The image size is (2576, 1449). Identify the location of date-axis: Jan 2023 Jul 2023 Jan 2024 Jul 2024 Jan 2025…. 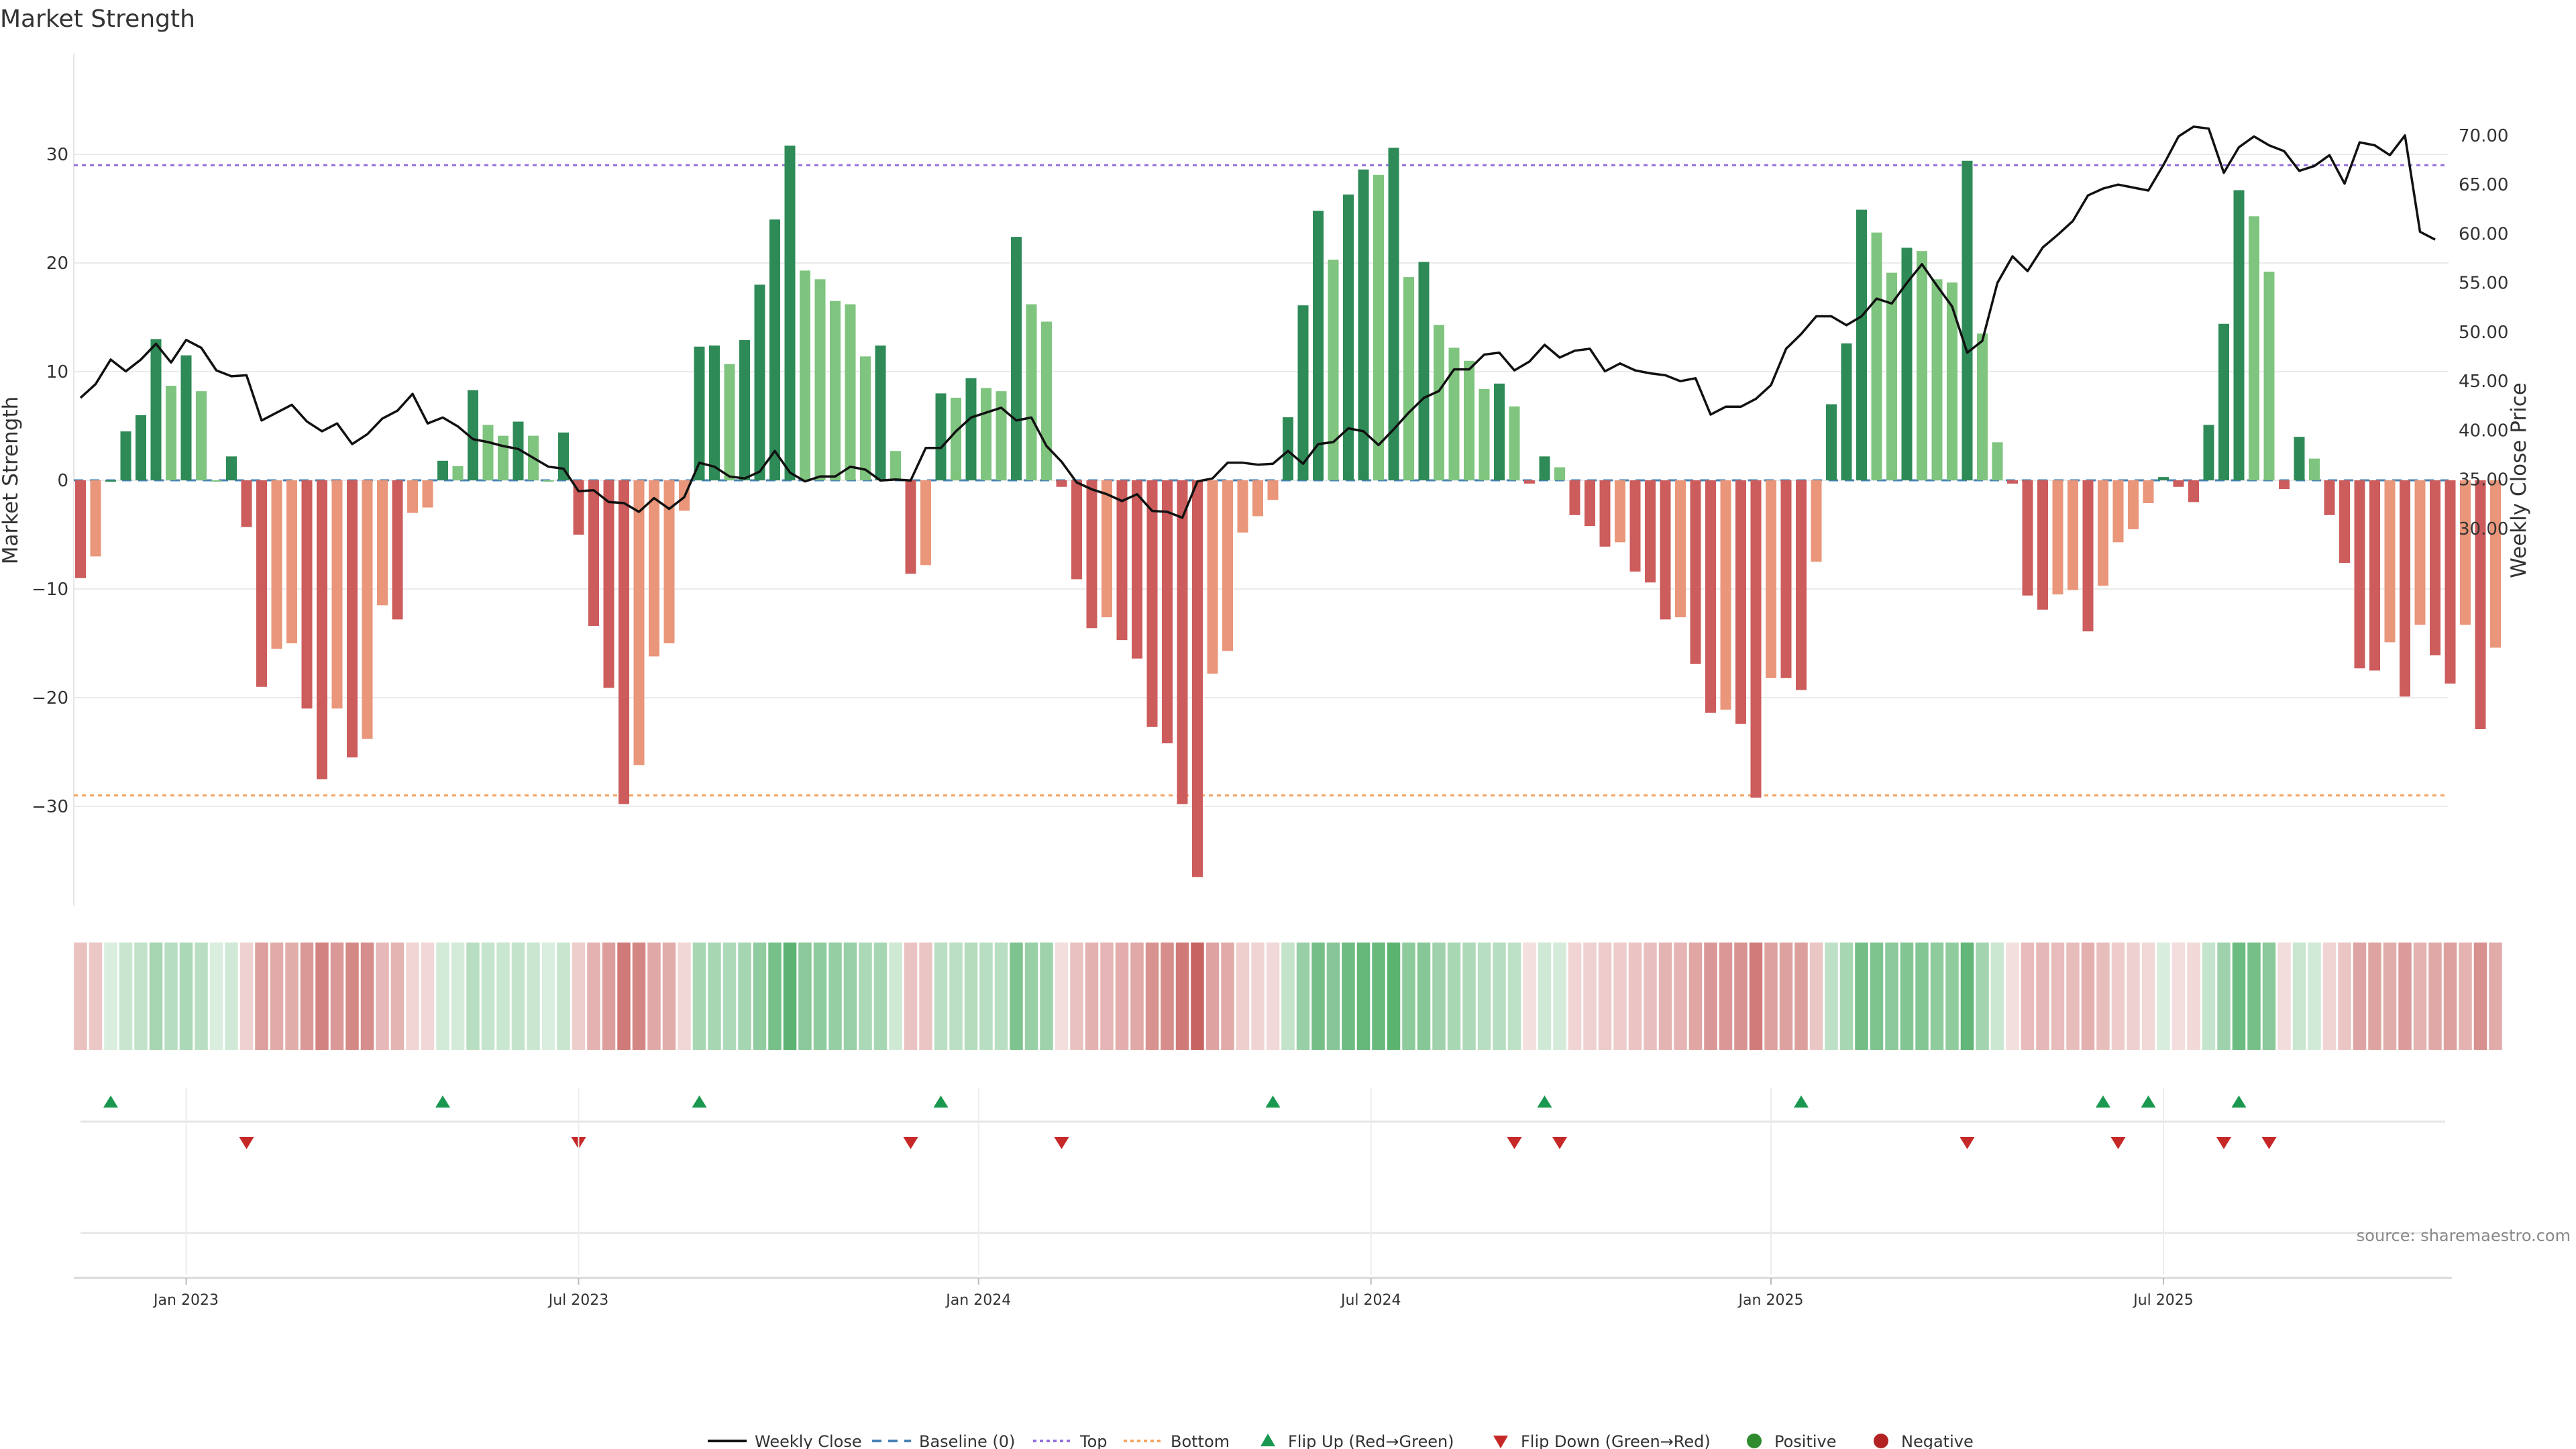
(1263, 1198).